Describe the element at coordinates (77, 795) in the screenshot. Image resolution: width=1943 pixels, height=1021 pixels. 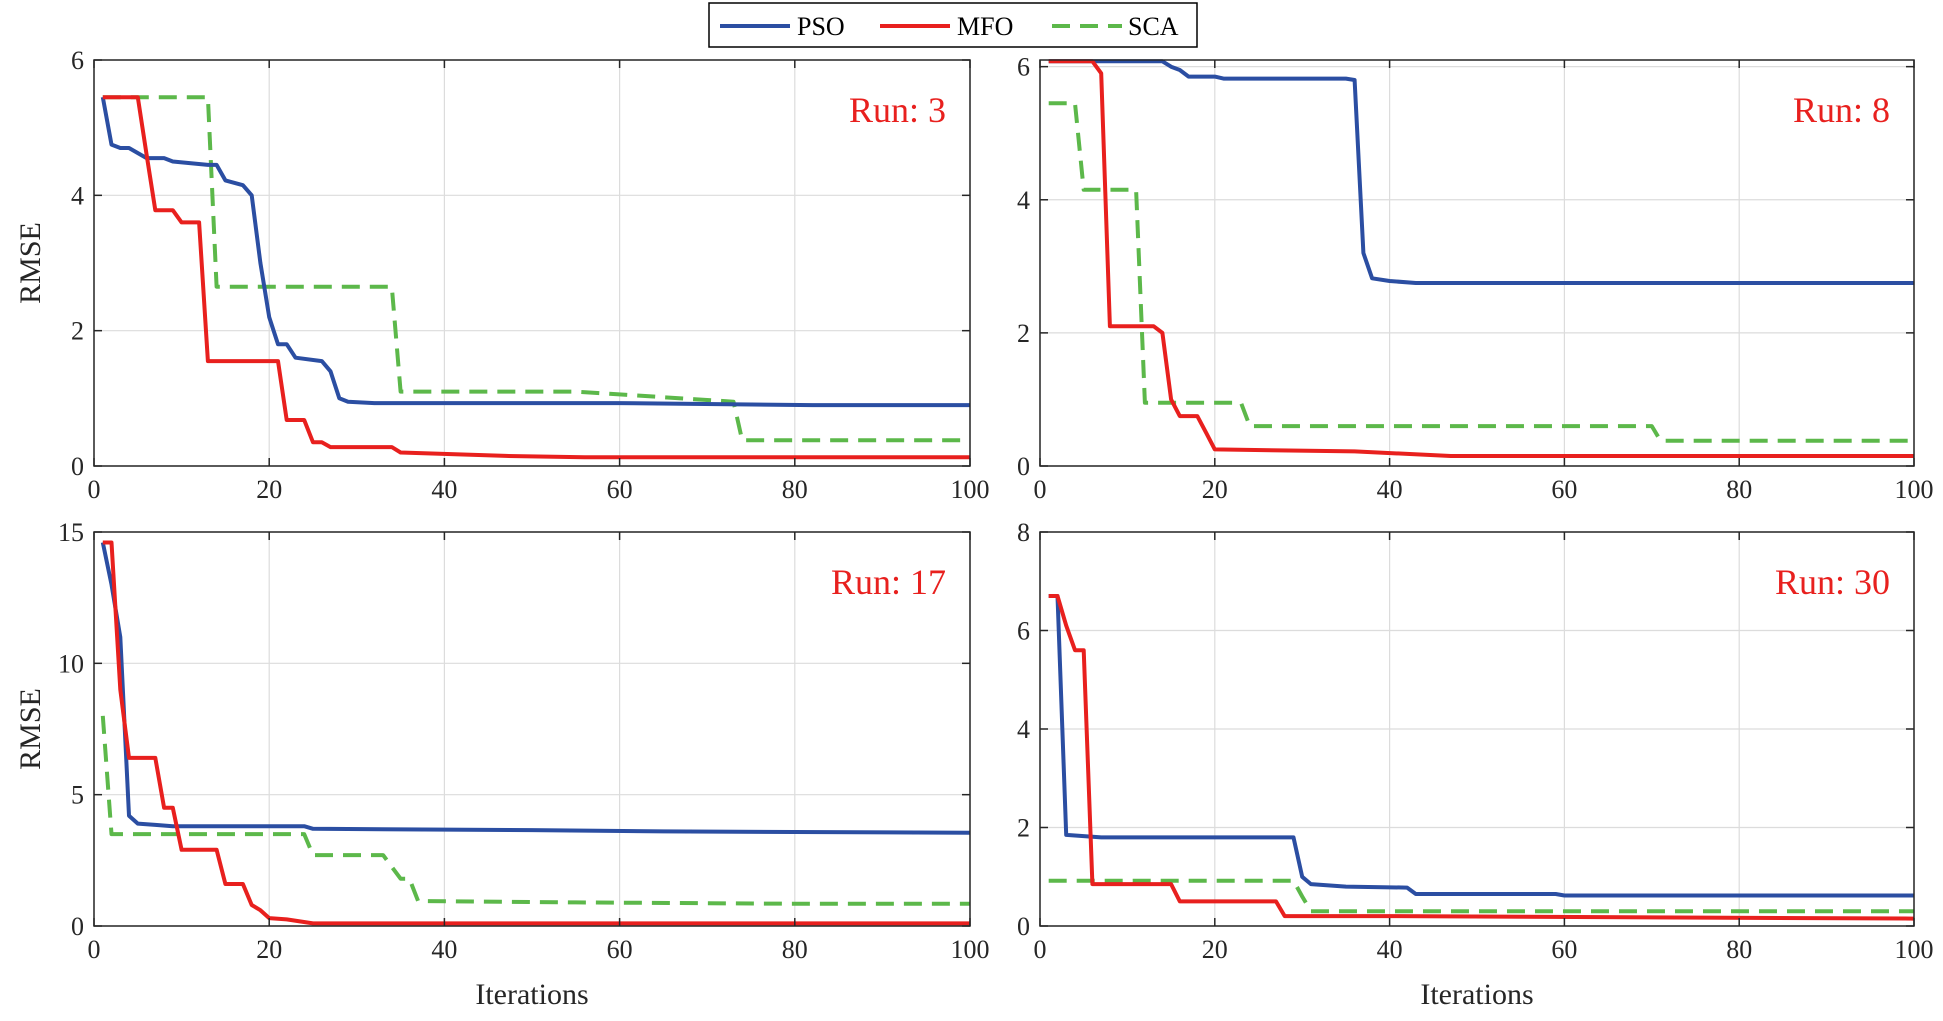
I see `y-tick-label: 5` at that location.